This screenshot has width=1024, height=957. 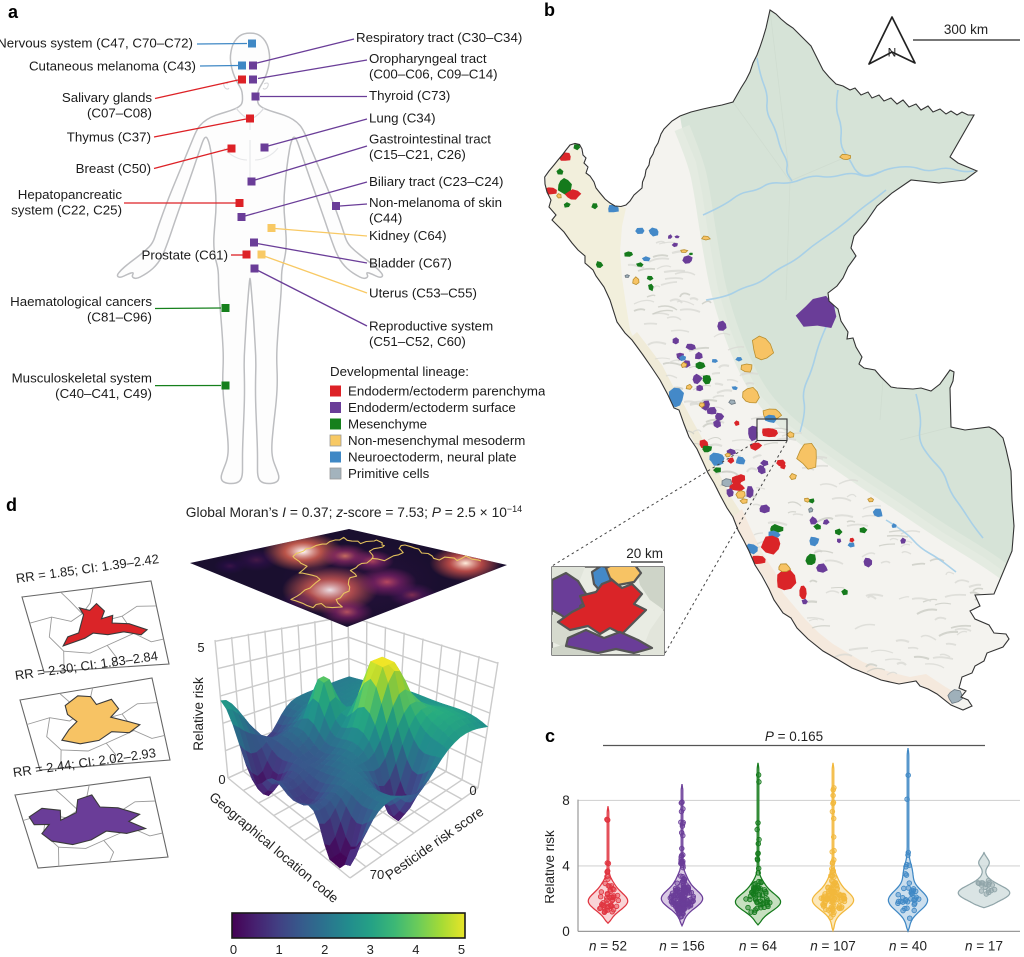 What do you see at coordinates (119, 317) in the screenshot?
I see `svg-text: (C81–C96)` at bounding box center [119, 317].